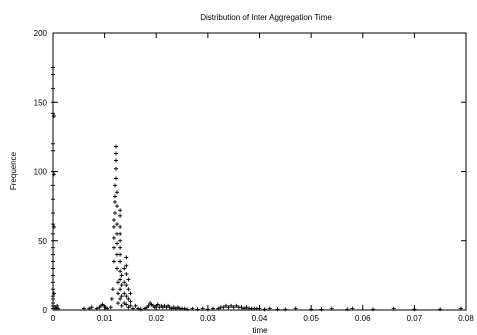 This screenshot has height=335, width=477. Describe the element at coordinates (41, 33) in the screenshot. I see `y-tick-label: 200` at that location.